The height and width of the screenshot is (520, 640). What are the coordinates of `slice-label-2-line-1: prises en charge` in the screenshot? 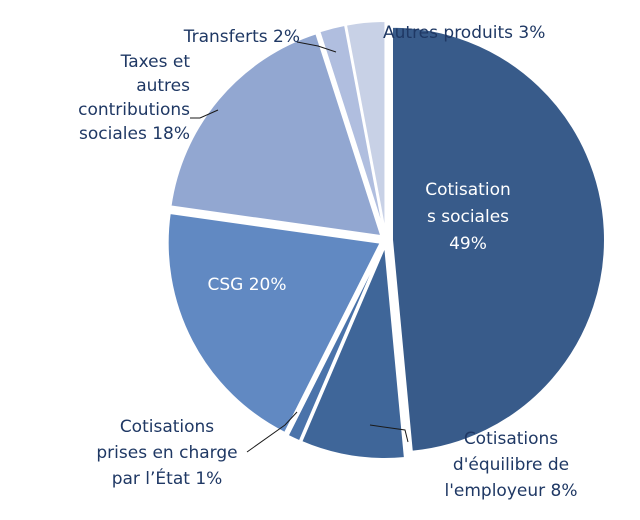 It's located at (166, 453).